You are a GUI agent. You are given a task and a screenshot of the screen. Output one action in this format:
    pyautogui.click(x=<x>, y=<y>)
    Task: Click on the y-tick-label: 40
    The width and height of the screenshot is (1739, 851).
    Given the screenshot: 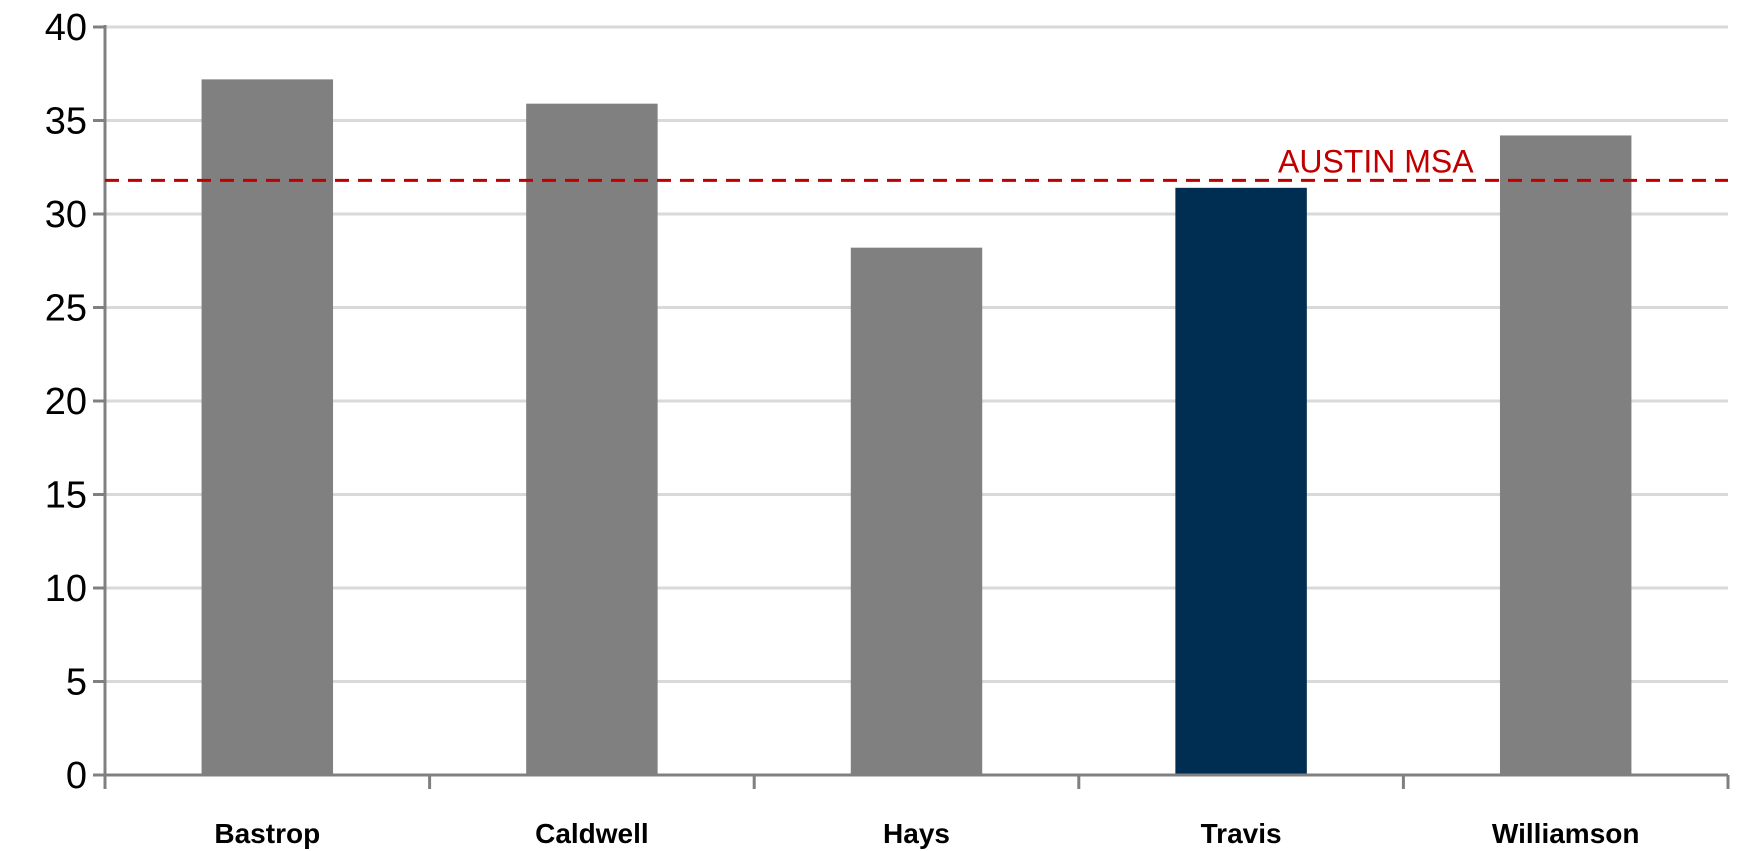 What is the action you would take?
    pyautogui.click(x=66, y=28)
    